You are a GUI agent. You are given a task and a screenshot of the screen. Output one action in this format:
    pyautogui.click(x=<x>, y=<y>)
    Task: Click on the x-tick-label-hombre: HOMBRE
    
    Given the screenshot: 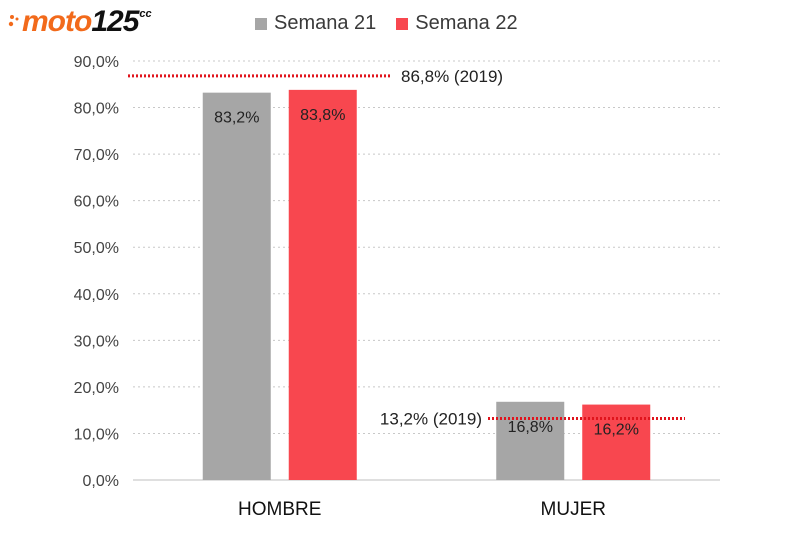 What is the action you would take?
    pyautogui.click(x=279, y=509)
    